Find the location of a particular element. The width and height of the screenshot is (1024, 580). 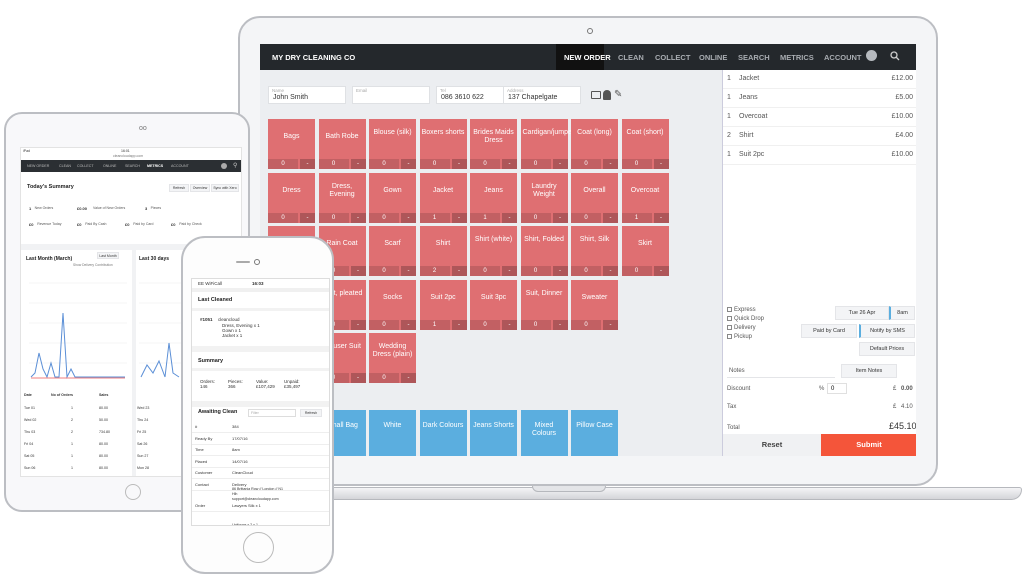

item-tile: Dress, Evening 0- is located at coordinates (342, 197).